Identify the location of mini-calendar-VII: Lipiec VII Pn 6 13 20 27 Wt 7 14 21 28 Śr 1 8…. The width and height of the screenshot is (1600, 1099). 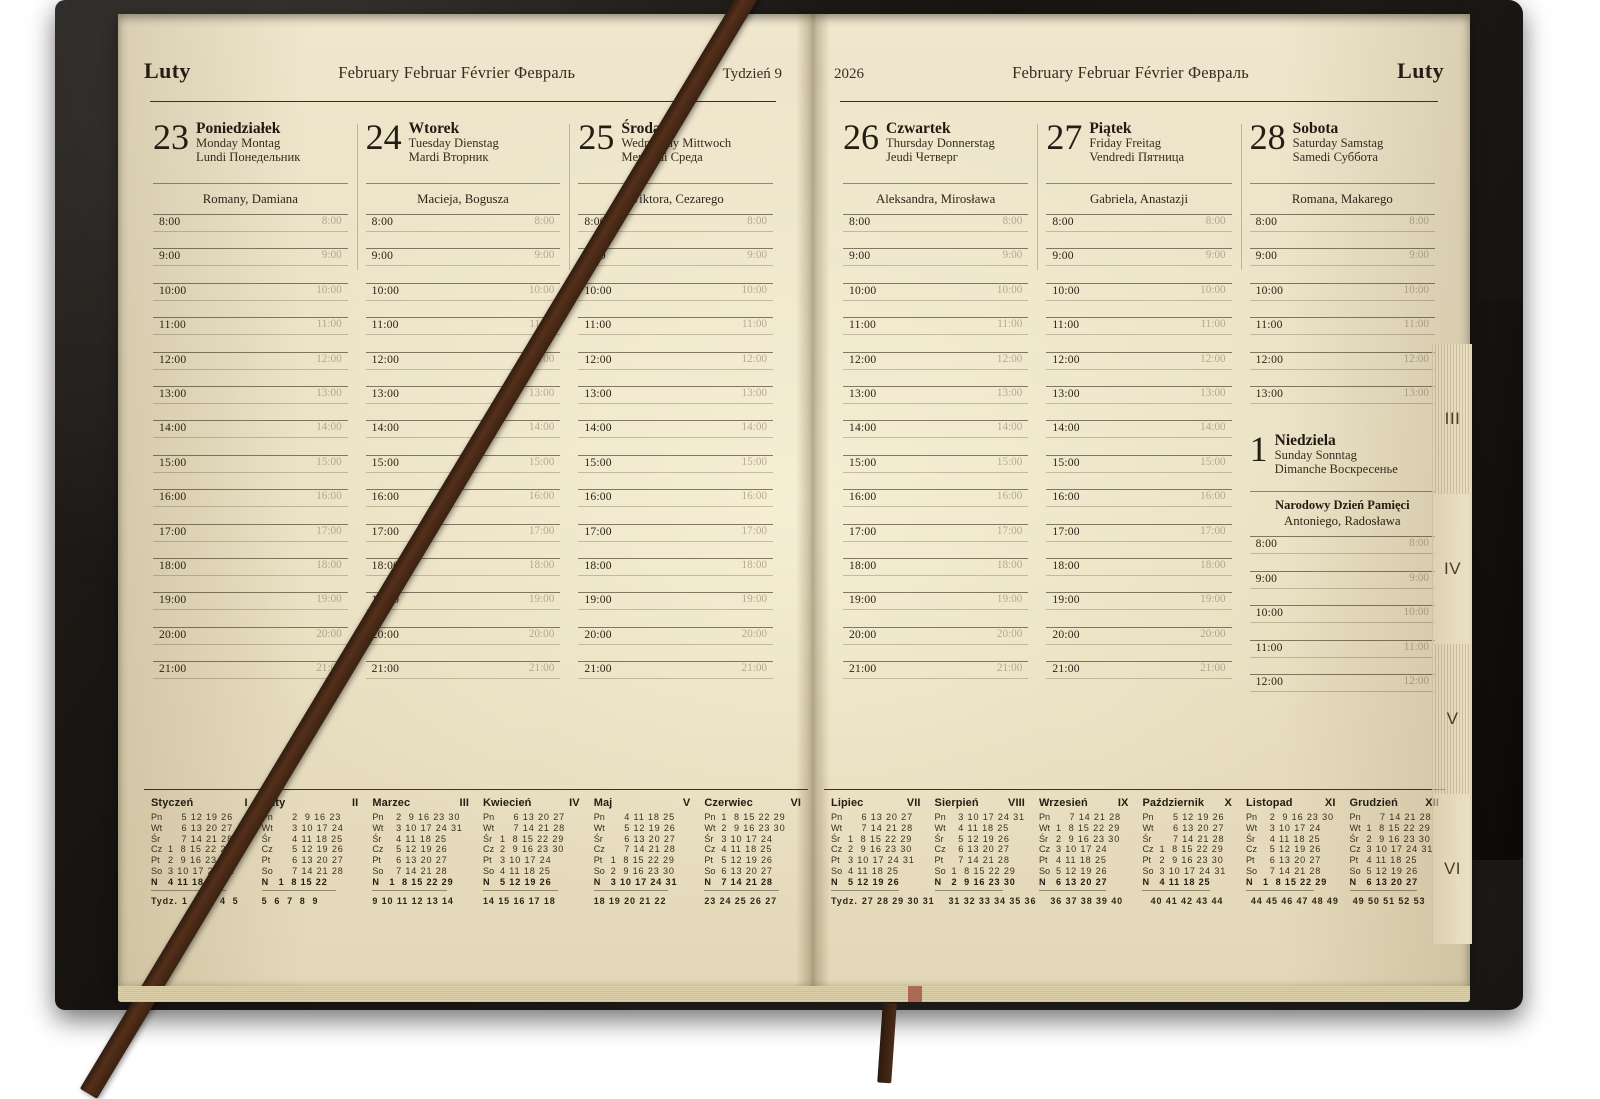
(876, 844).